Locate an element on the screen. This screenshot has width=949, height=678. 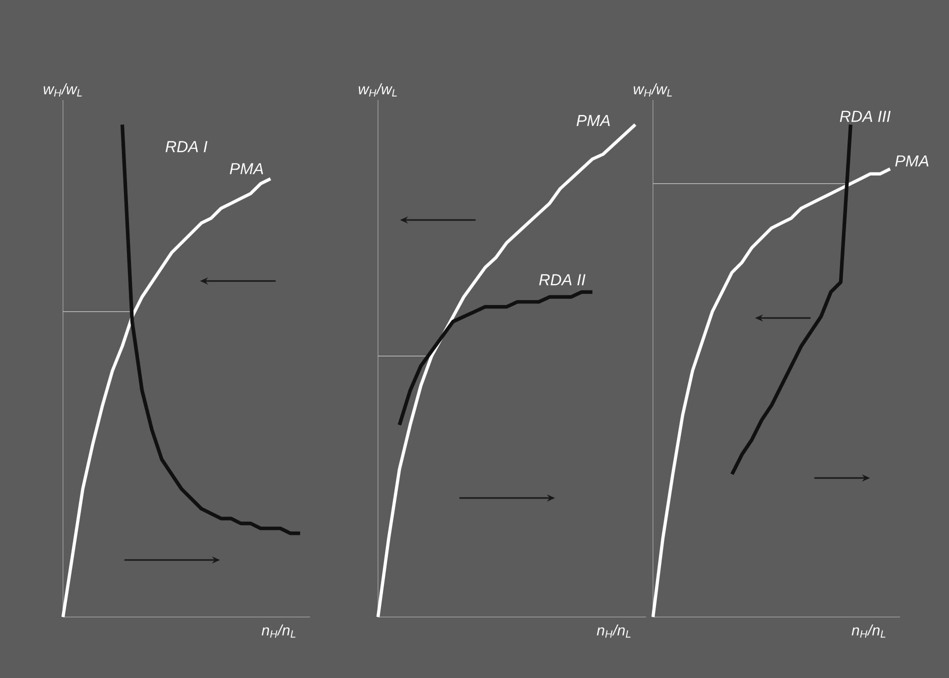
series-label: RDA II is located at coordinates (562, 280).